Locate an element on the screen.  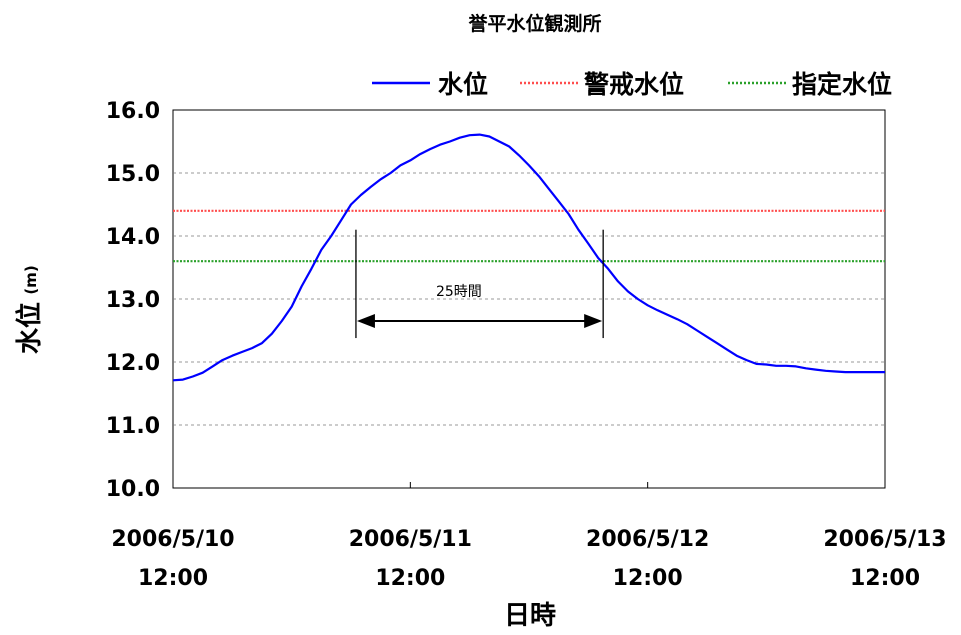
y-axis-label: 水位 is located at coordinates (29, 328).